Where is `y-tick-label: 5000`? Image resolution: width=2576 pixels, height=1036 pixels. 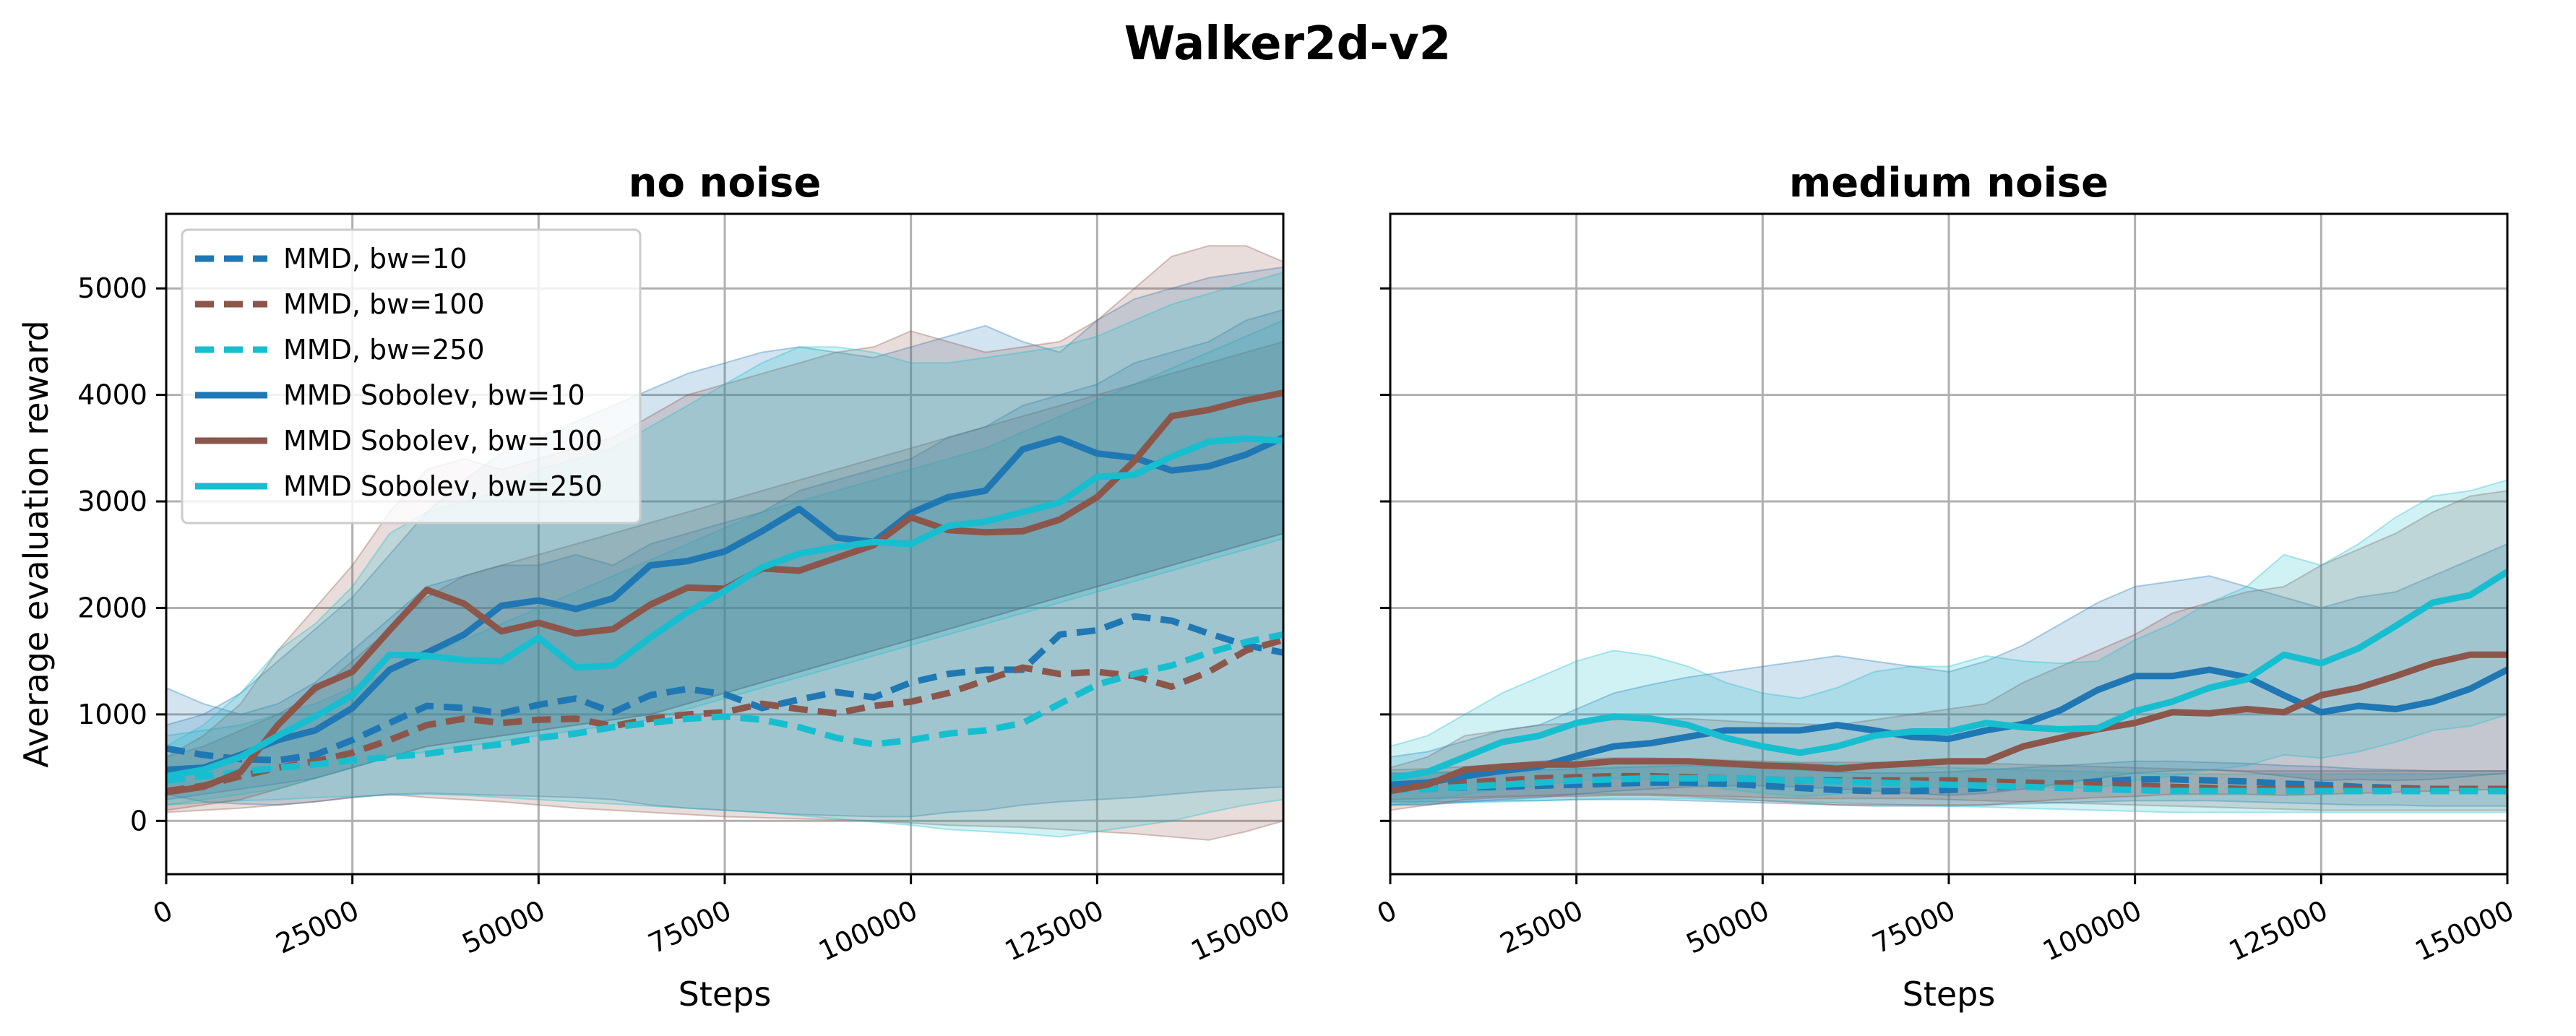
y-tick-label: 5000 is located at coordinates (112, 288).